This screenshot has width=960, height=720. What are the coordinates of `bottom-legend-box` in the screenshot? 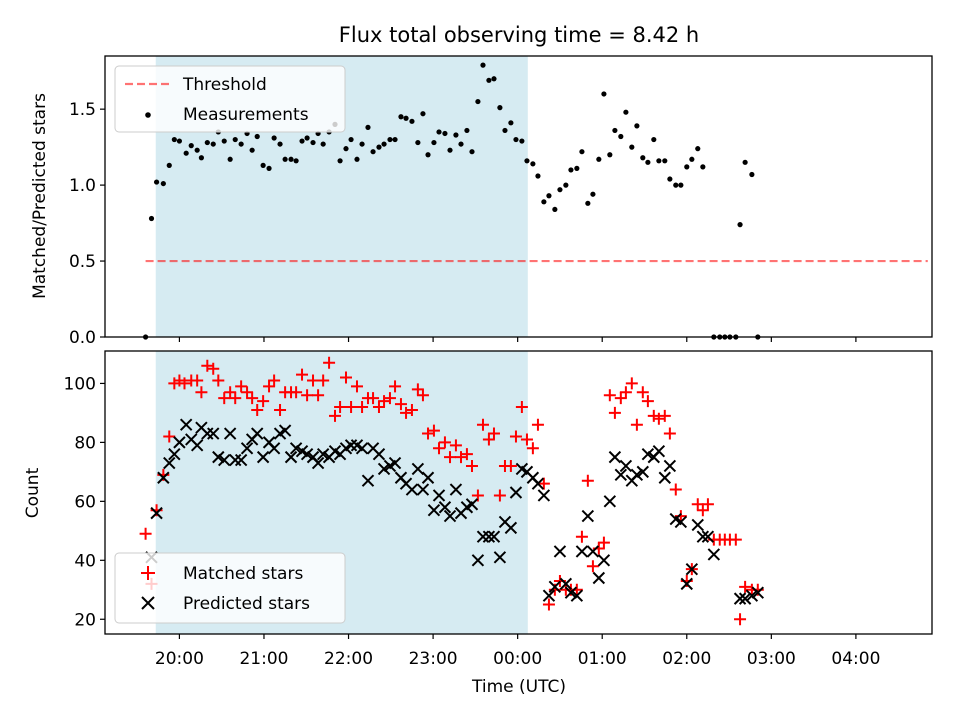 It's located at (230, 588).